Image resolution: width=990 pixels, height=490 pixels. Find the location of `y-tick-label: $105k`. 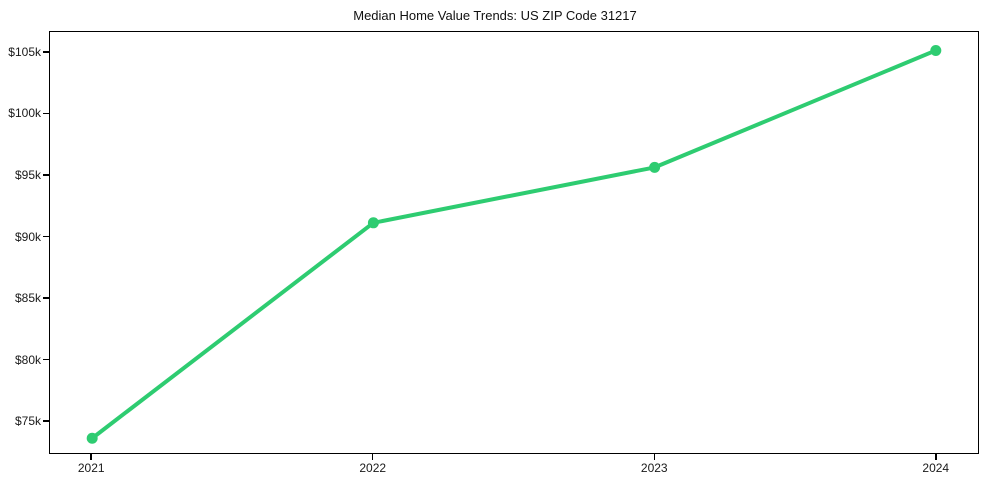

y-tick-label: $105k is located at coordinates (24, 51).